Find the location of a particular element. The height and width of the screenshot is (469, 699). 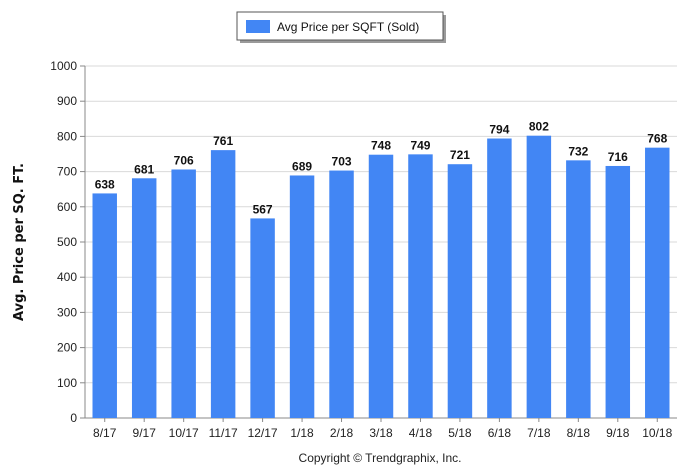

data-label: 732 is located at coordinates (578, 151).